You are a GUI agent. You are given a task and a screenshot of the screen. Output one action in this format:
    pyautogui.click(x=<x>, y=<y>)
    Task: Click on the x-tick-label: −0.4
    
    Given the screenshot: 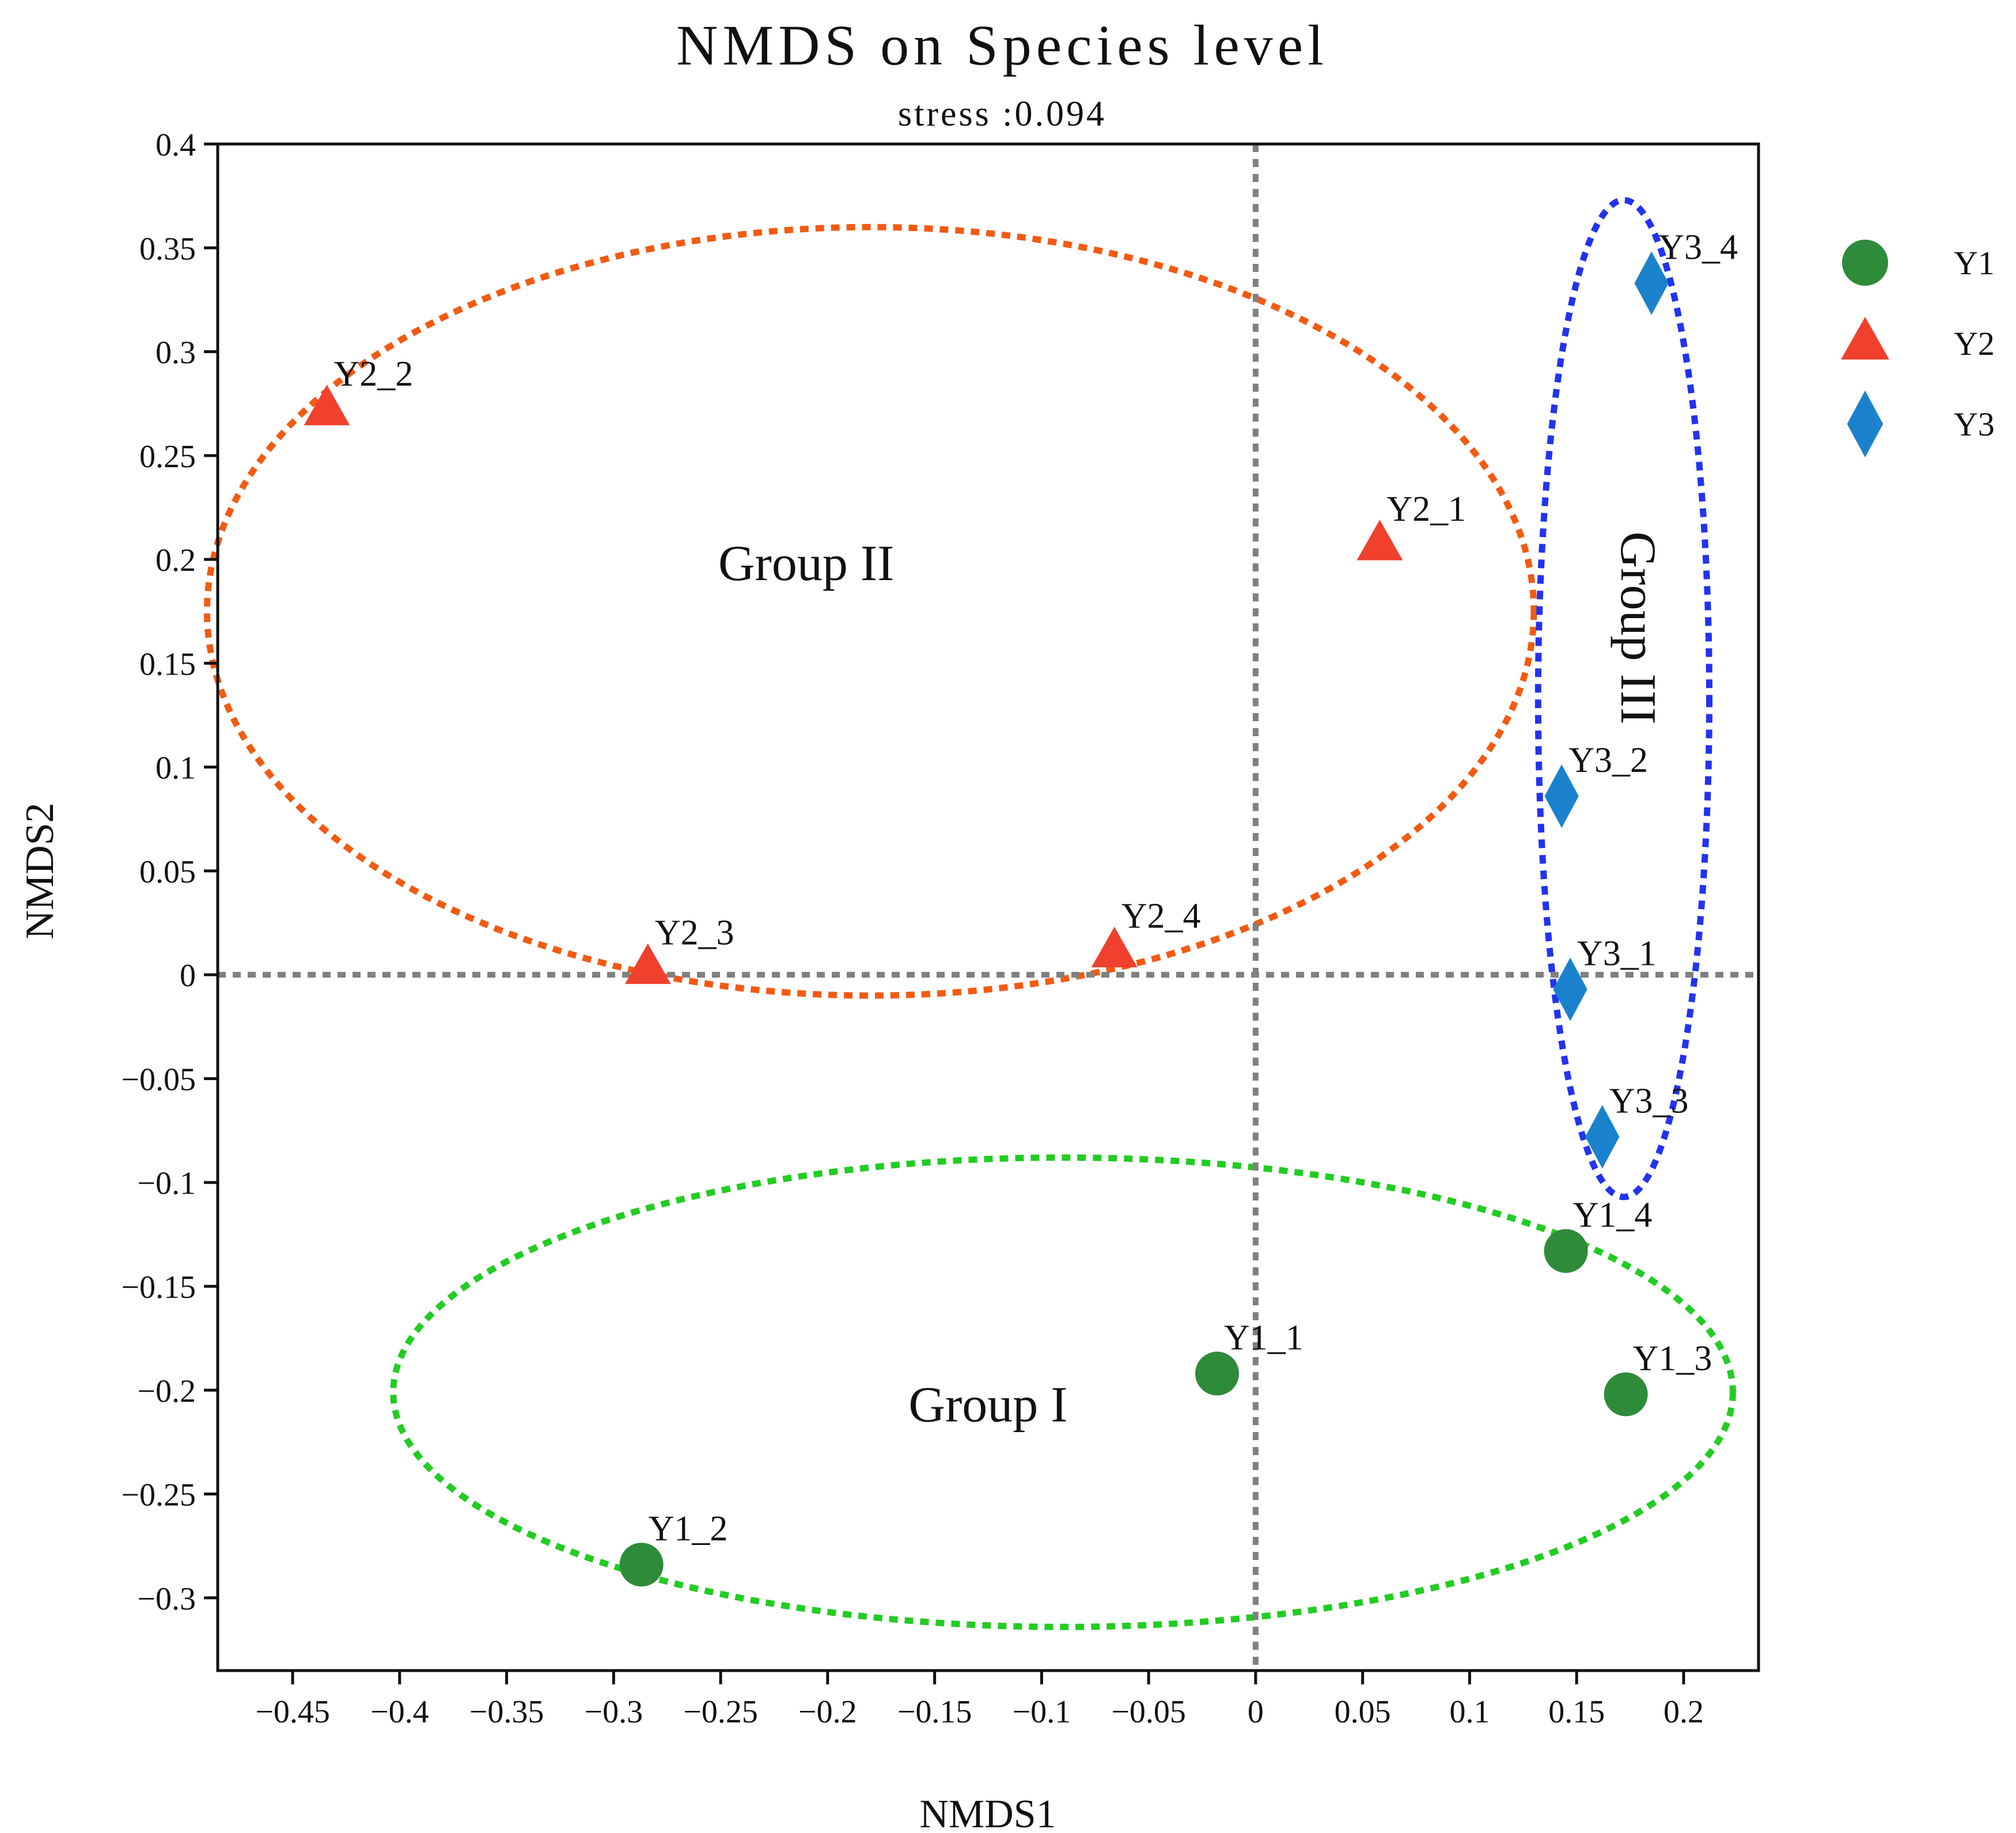 What is the action you would take?
    pyautogui.click(x=399, y=1712)
    